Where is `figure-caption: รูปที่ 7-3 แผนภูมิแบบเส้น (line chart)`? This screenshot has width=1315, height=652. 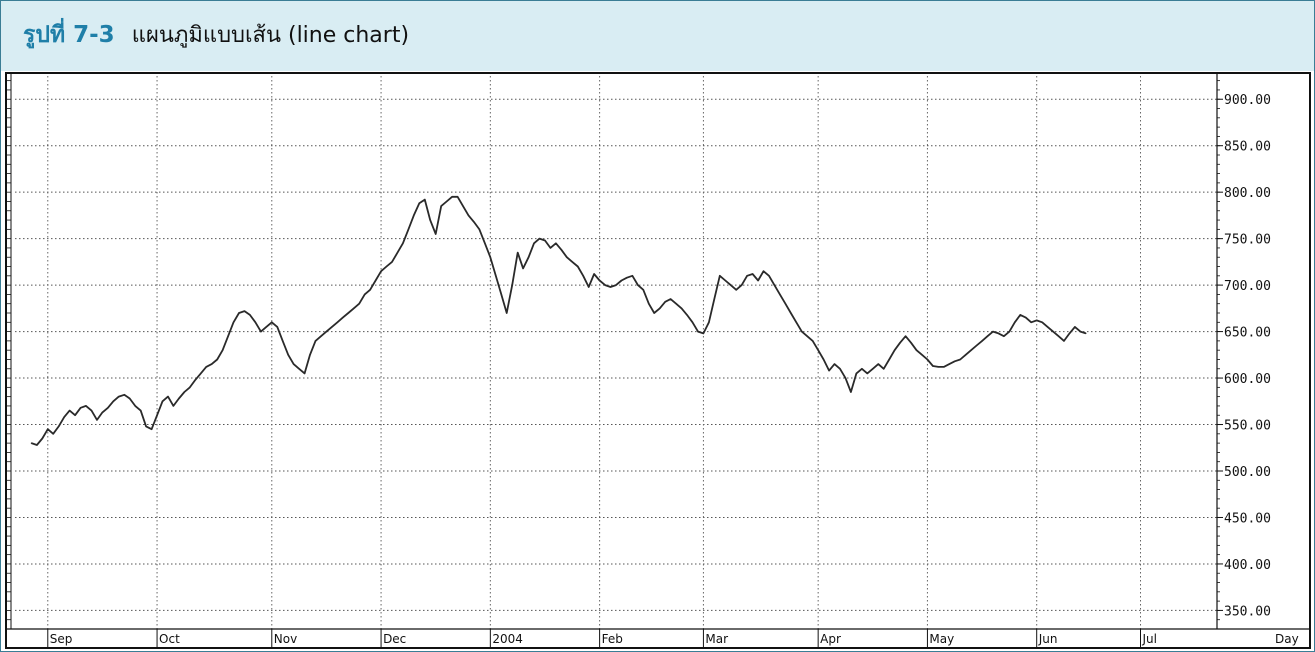
figure-caption: รูปที่ 7-3 แผนภูมิแบบเส้น (line chart) is located at coordinates (216, 36).